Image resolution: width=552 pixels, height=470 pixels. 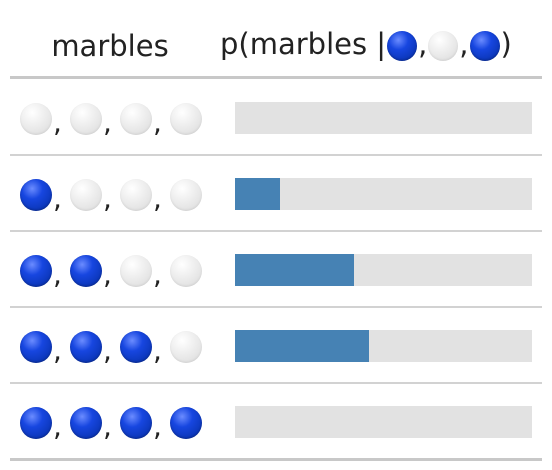 What do you see at coordinates (506, 44) in the screenshot?
I see `probability-header-suffix: )` at bounding box center [506, 44].